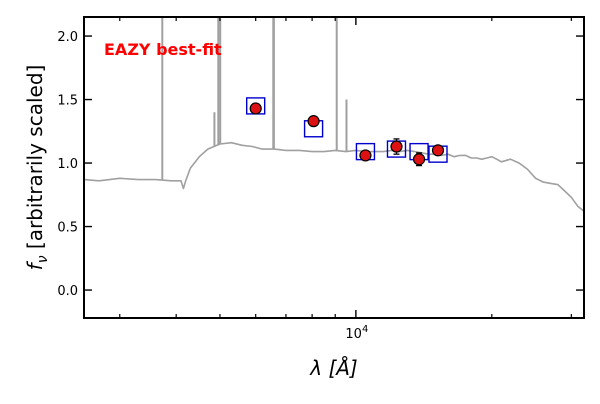 The image size is (600, 404). Describe the element at coordinates (67, 228) in the screenshot. I see `y-tick-label: 0.5` at that location.